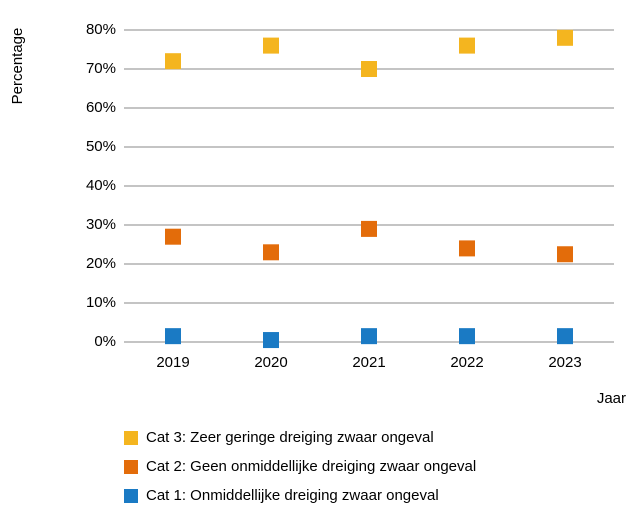 This screenshot has width=629, height=509. I want to click on x-tick-label: 2020, so click(270, 362).